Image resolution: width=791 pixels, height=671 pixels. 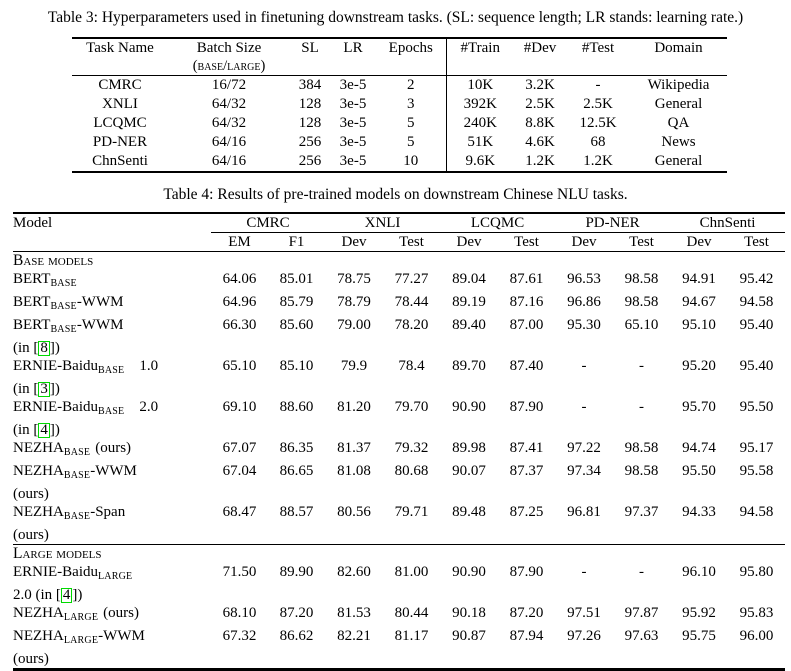 What do you see at coordinates (641, 512) in the screenshot?
I see `score-cell: 97.37` at bounding box center [641, 512].